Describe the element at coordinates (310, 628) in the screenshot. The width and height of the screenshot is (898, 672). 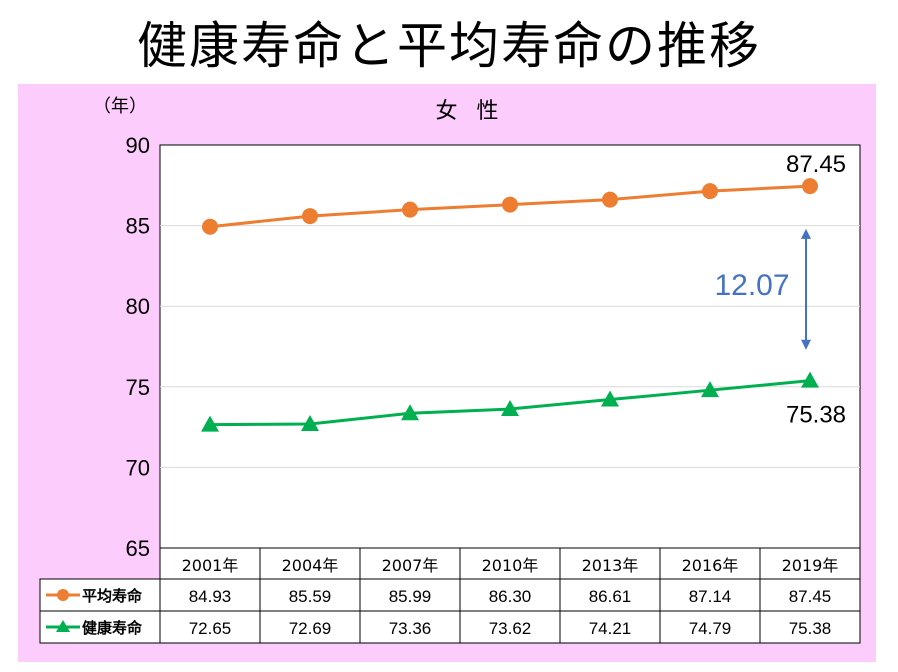
I see `table-cell: 72.69` at that location.